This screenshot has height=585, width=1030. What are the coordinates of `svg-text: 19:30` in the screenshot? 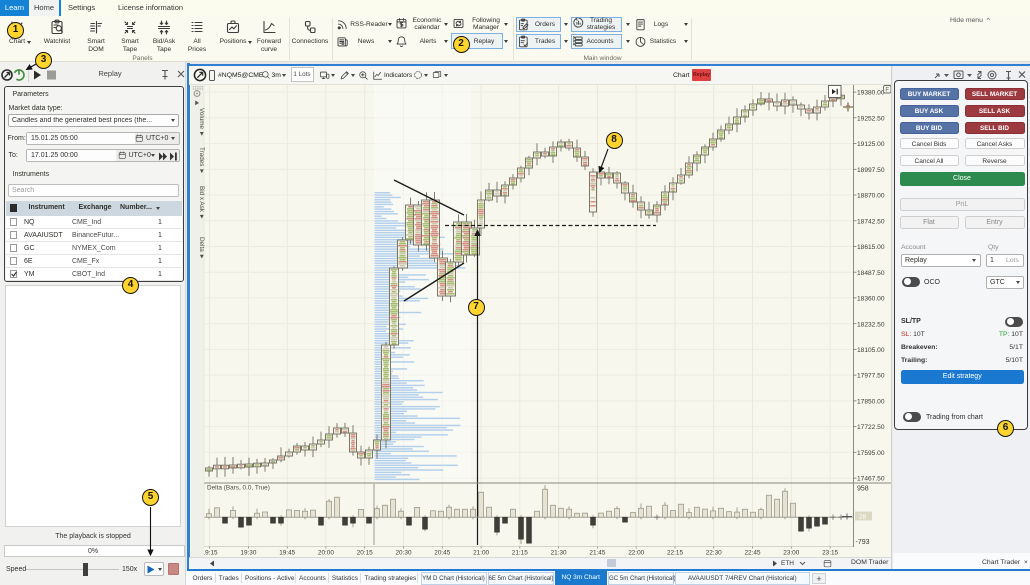 It's located at (248, 553).